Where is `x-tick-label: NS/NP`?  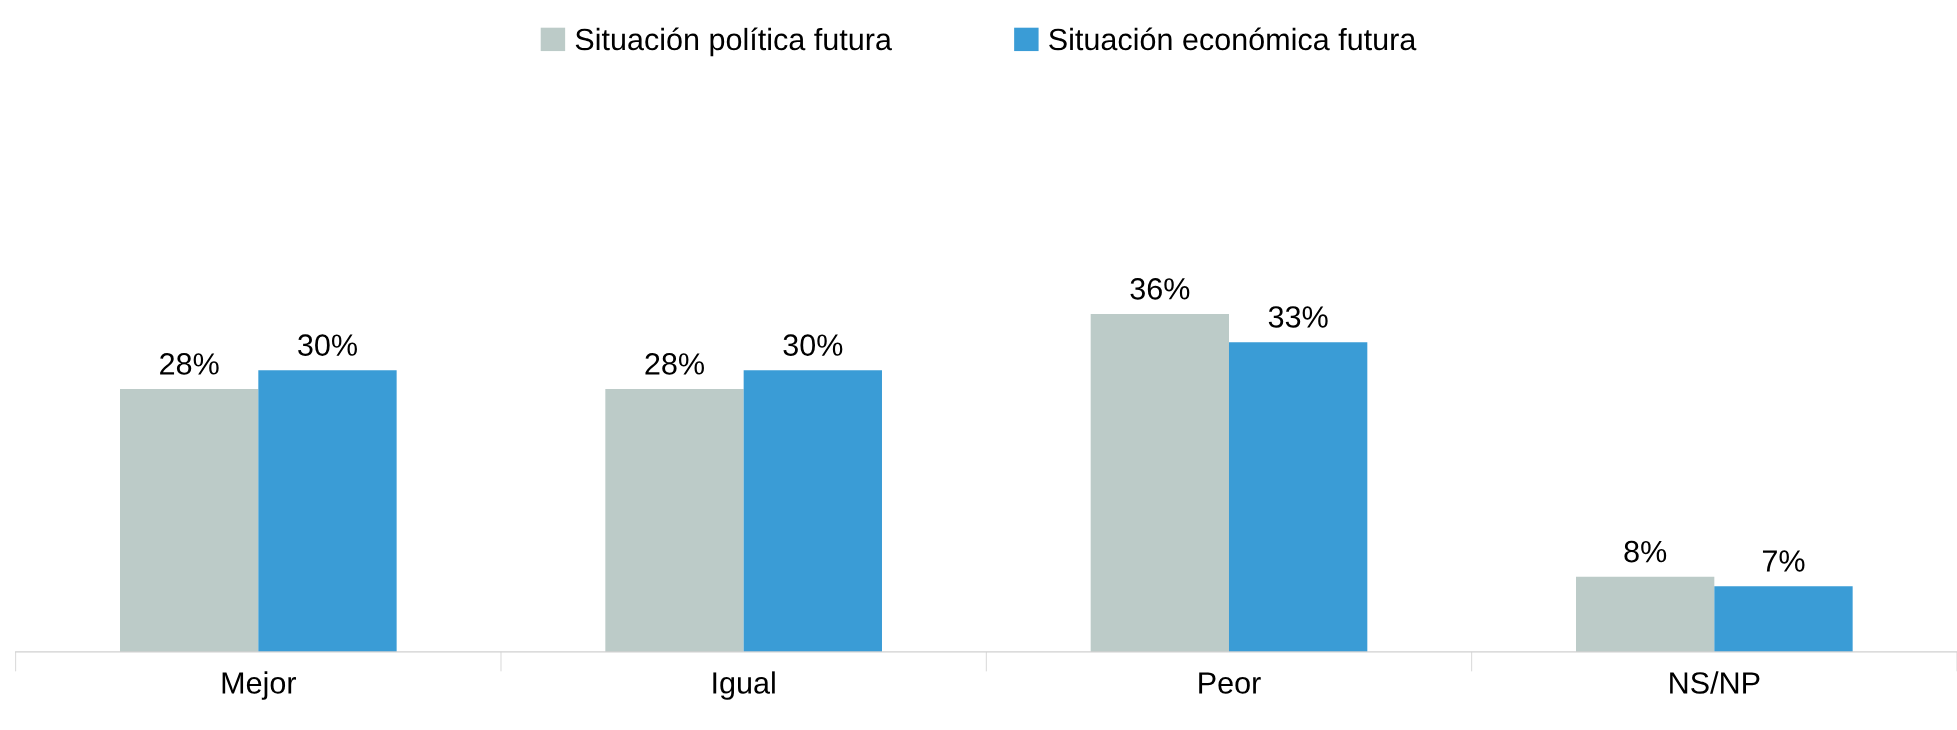
x-tick-label: NS/NP is located at coordinates (1715, 682).